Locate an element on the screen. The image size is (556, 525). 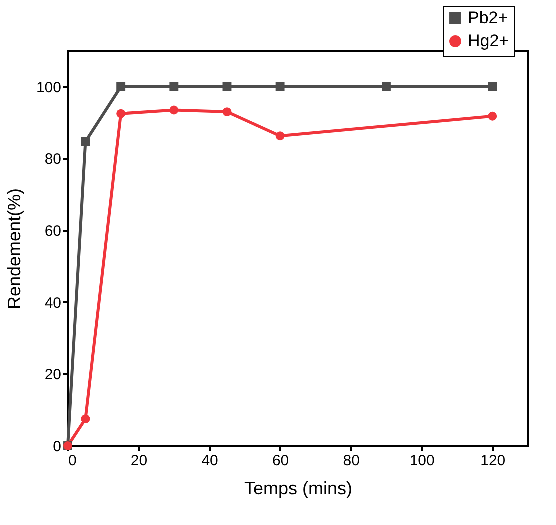
x-tick-label: 80 is located at coordinates (351, 461).